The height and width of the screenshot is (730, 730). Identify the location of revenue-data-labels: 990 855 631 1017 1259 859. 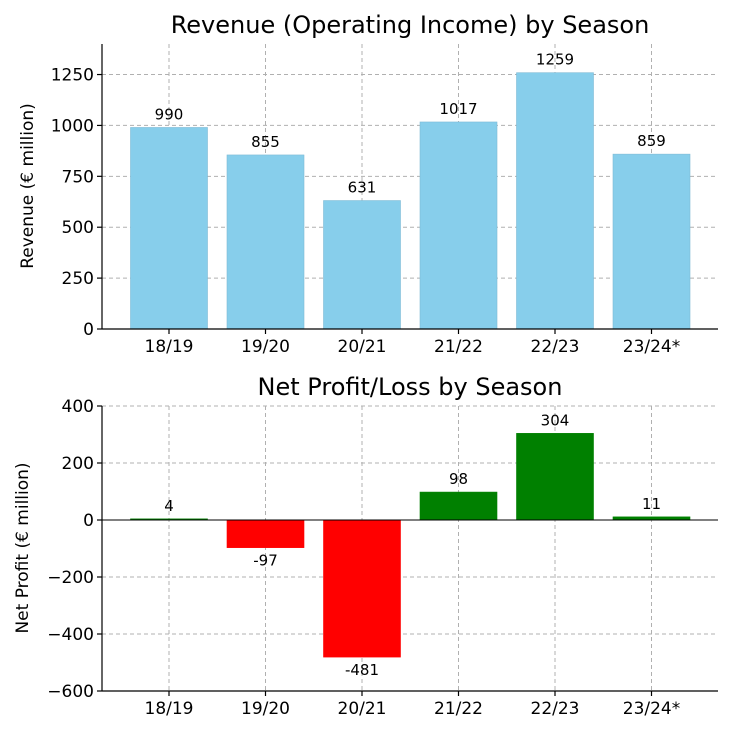
(410, 124).